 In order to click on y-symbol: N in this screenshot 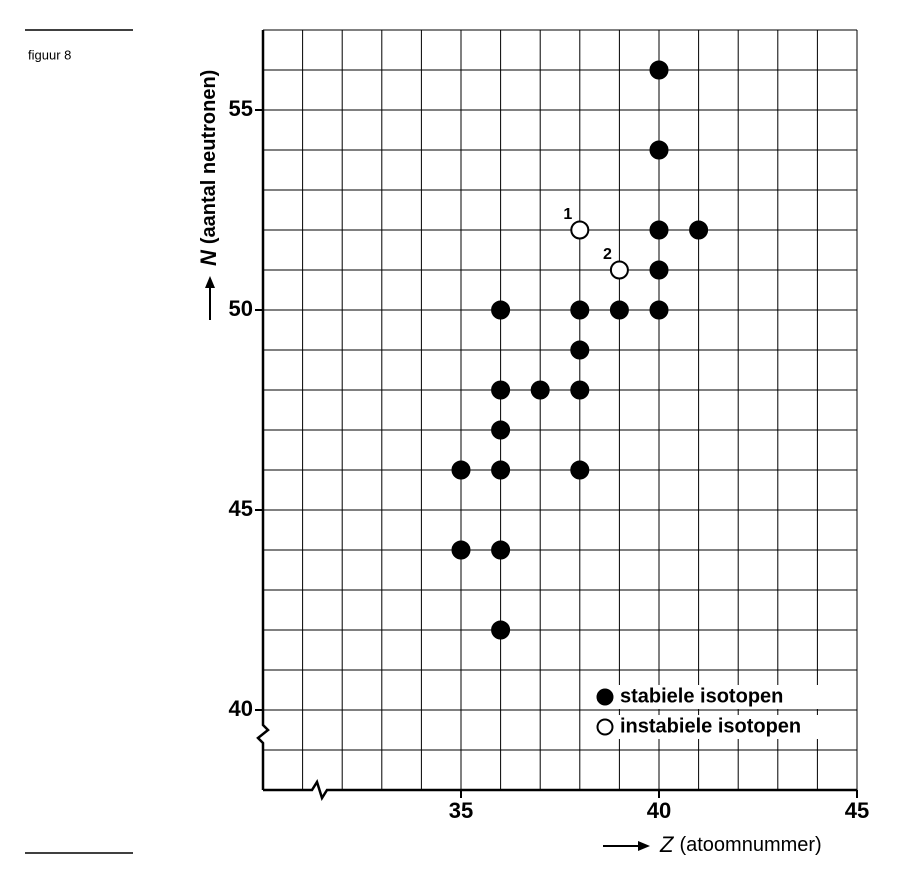, I will do `click(208, 257)`.